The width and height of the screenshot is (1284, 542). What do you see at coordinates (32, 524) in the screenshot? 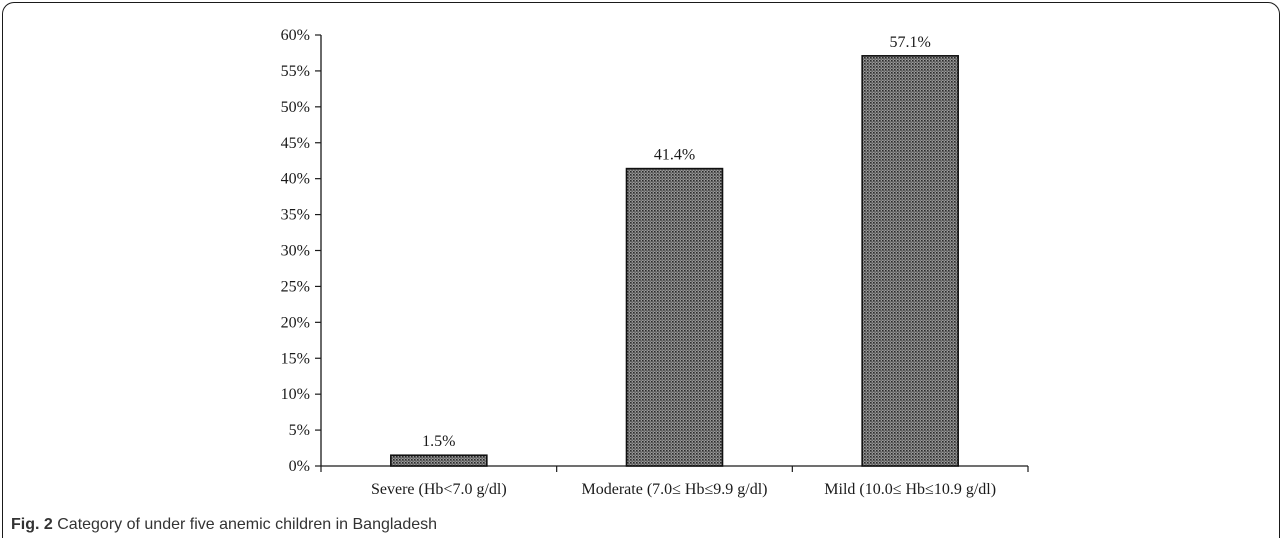
I see `figure-label: Fig. 2` at bounding box center [32, 524].